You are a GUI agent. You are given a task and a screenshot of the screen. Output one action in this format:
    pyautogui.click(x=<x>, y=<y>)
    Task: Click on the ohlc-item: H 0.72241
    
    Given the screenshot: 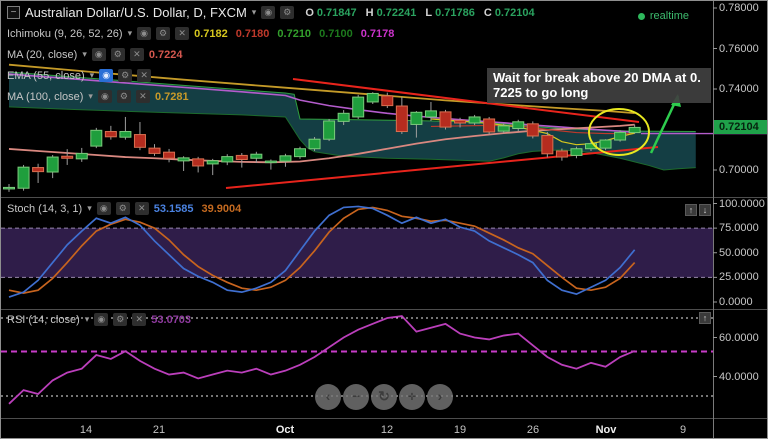 What is the action you would take?
    pyautogui.click(x=391, y=12)
    